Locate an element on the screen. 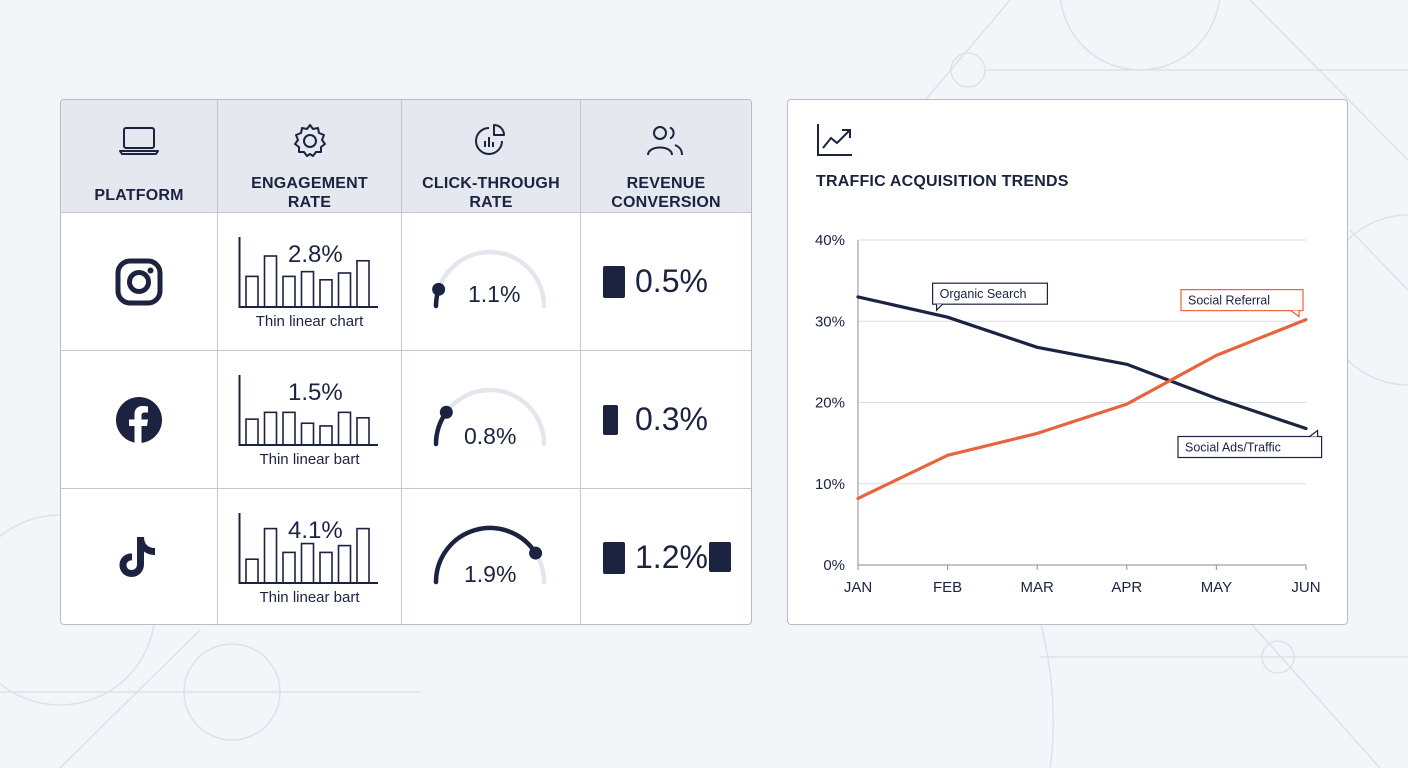 This screenshot has height=768, width=1408. ctr-value: 1.9% is located at coordinates (490, 574).